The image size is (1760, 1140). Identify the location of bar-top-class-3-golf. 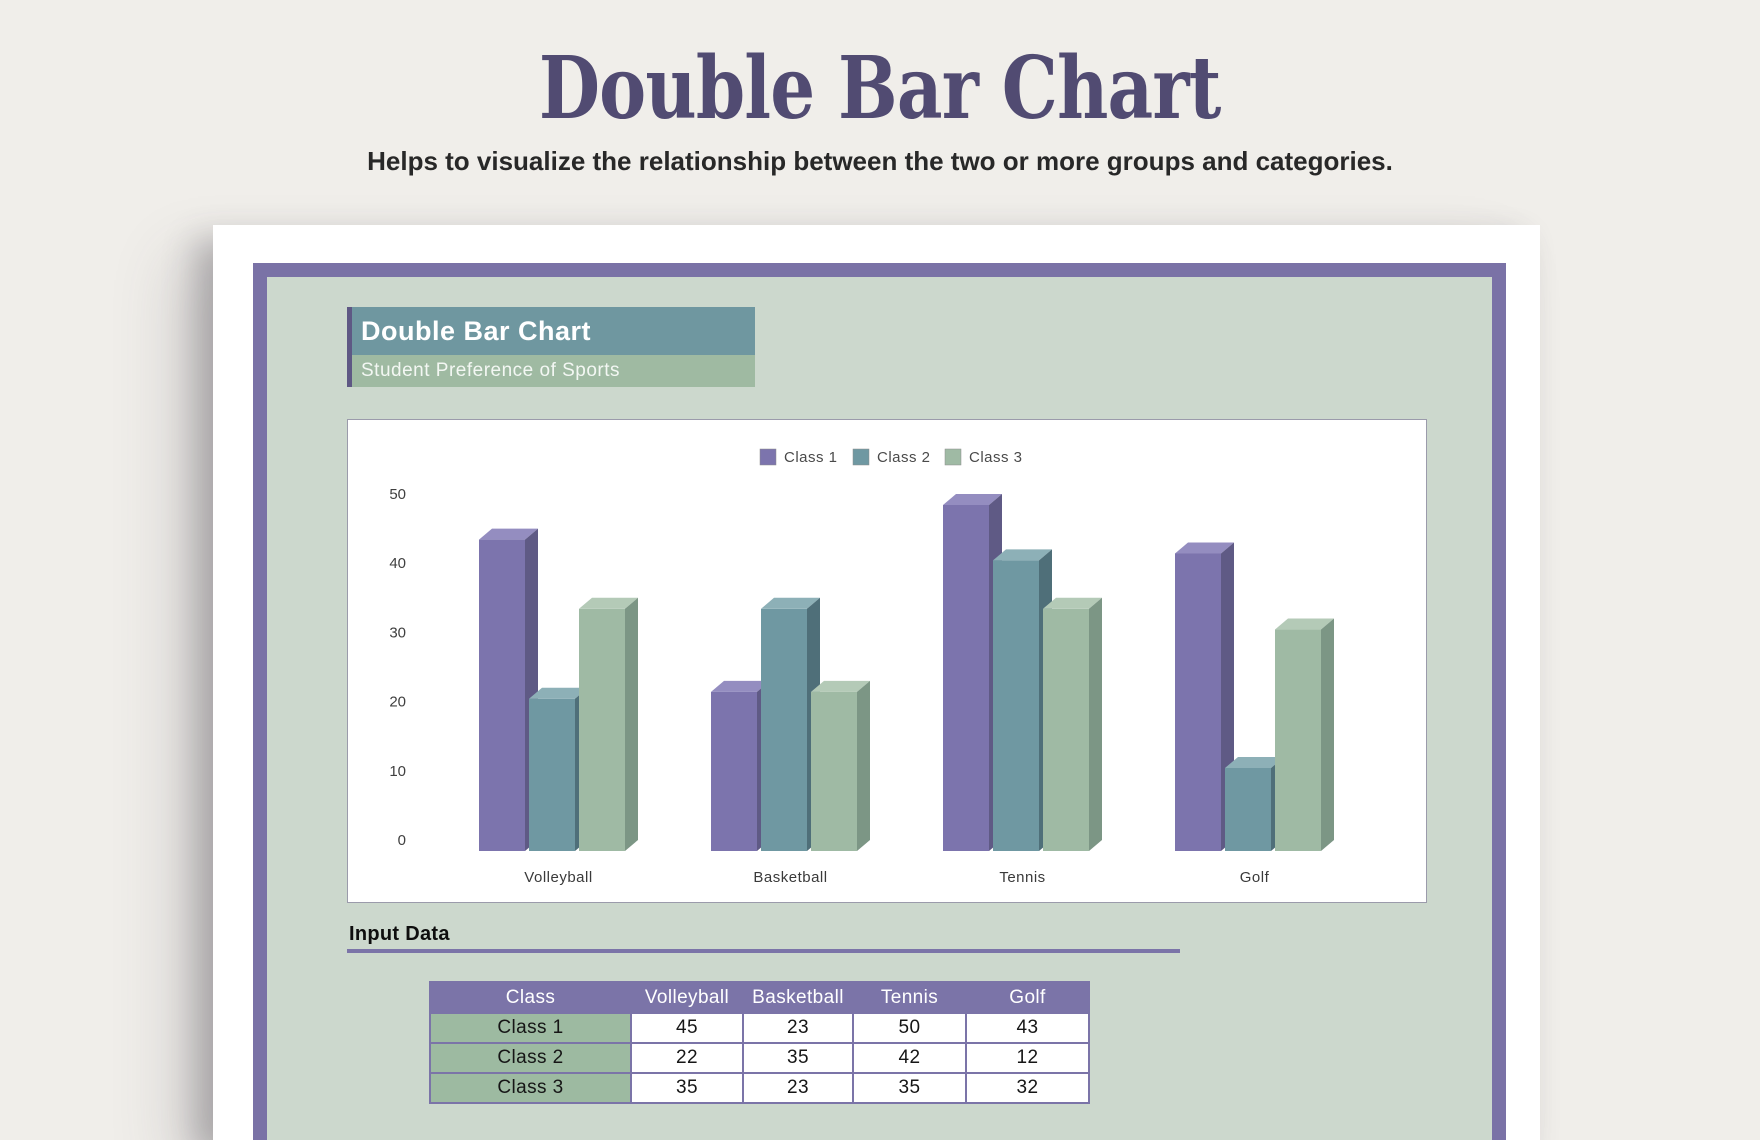
(1304, 624).